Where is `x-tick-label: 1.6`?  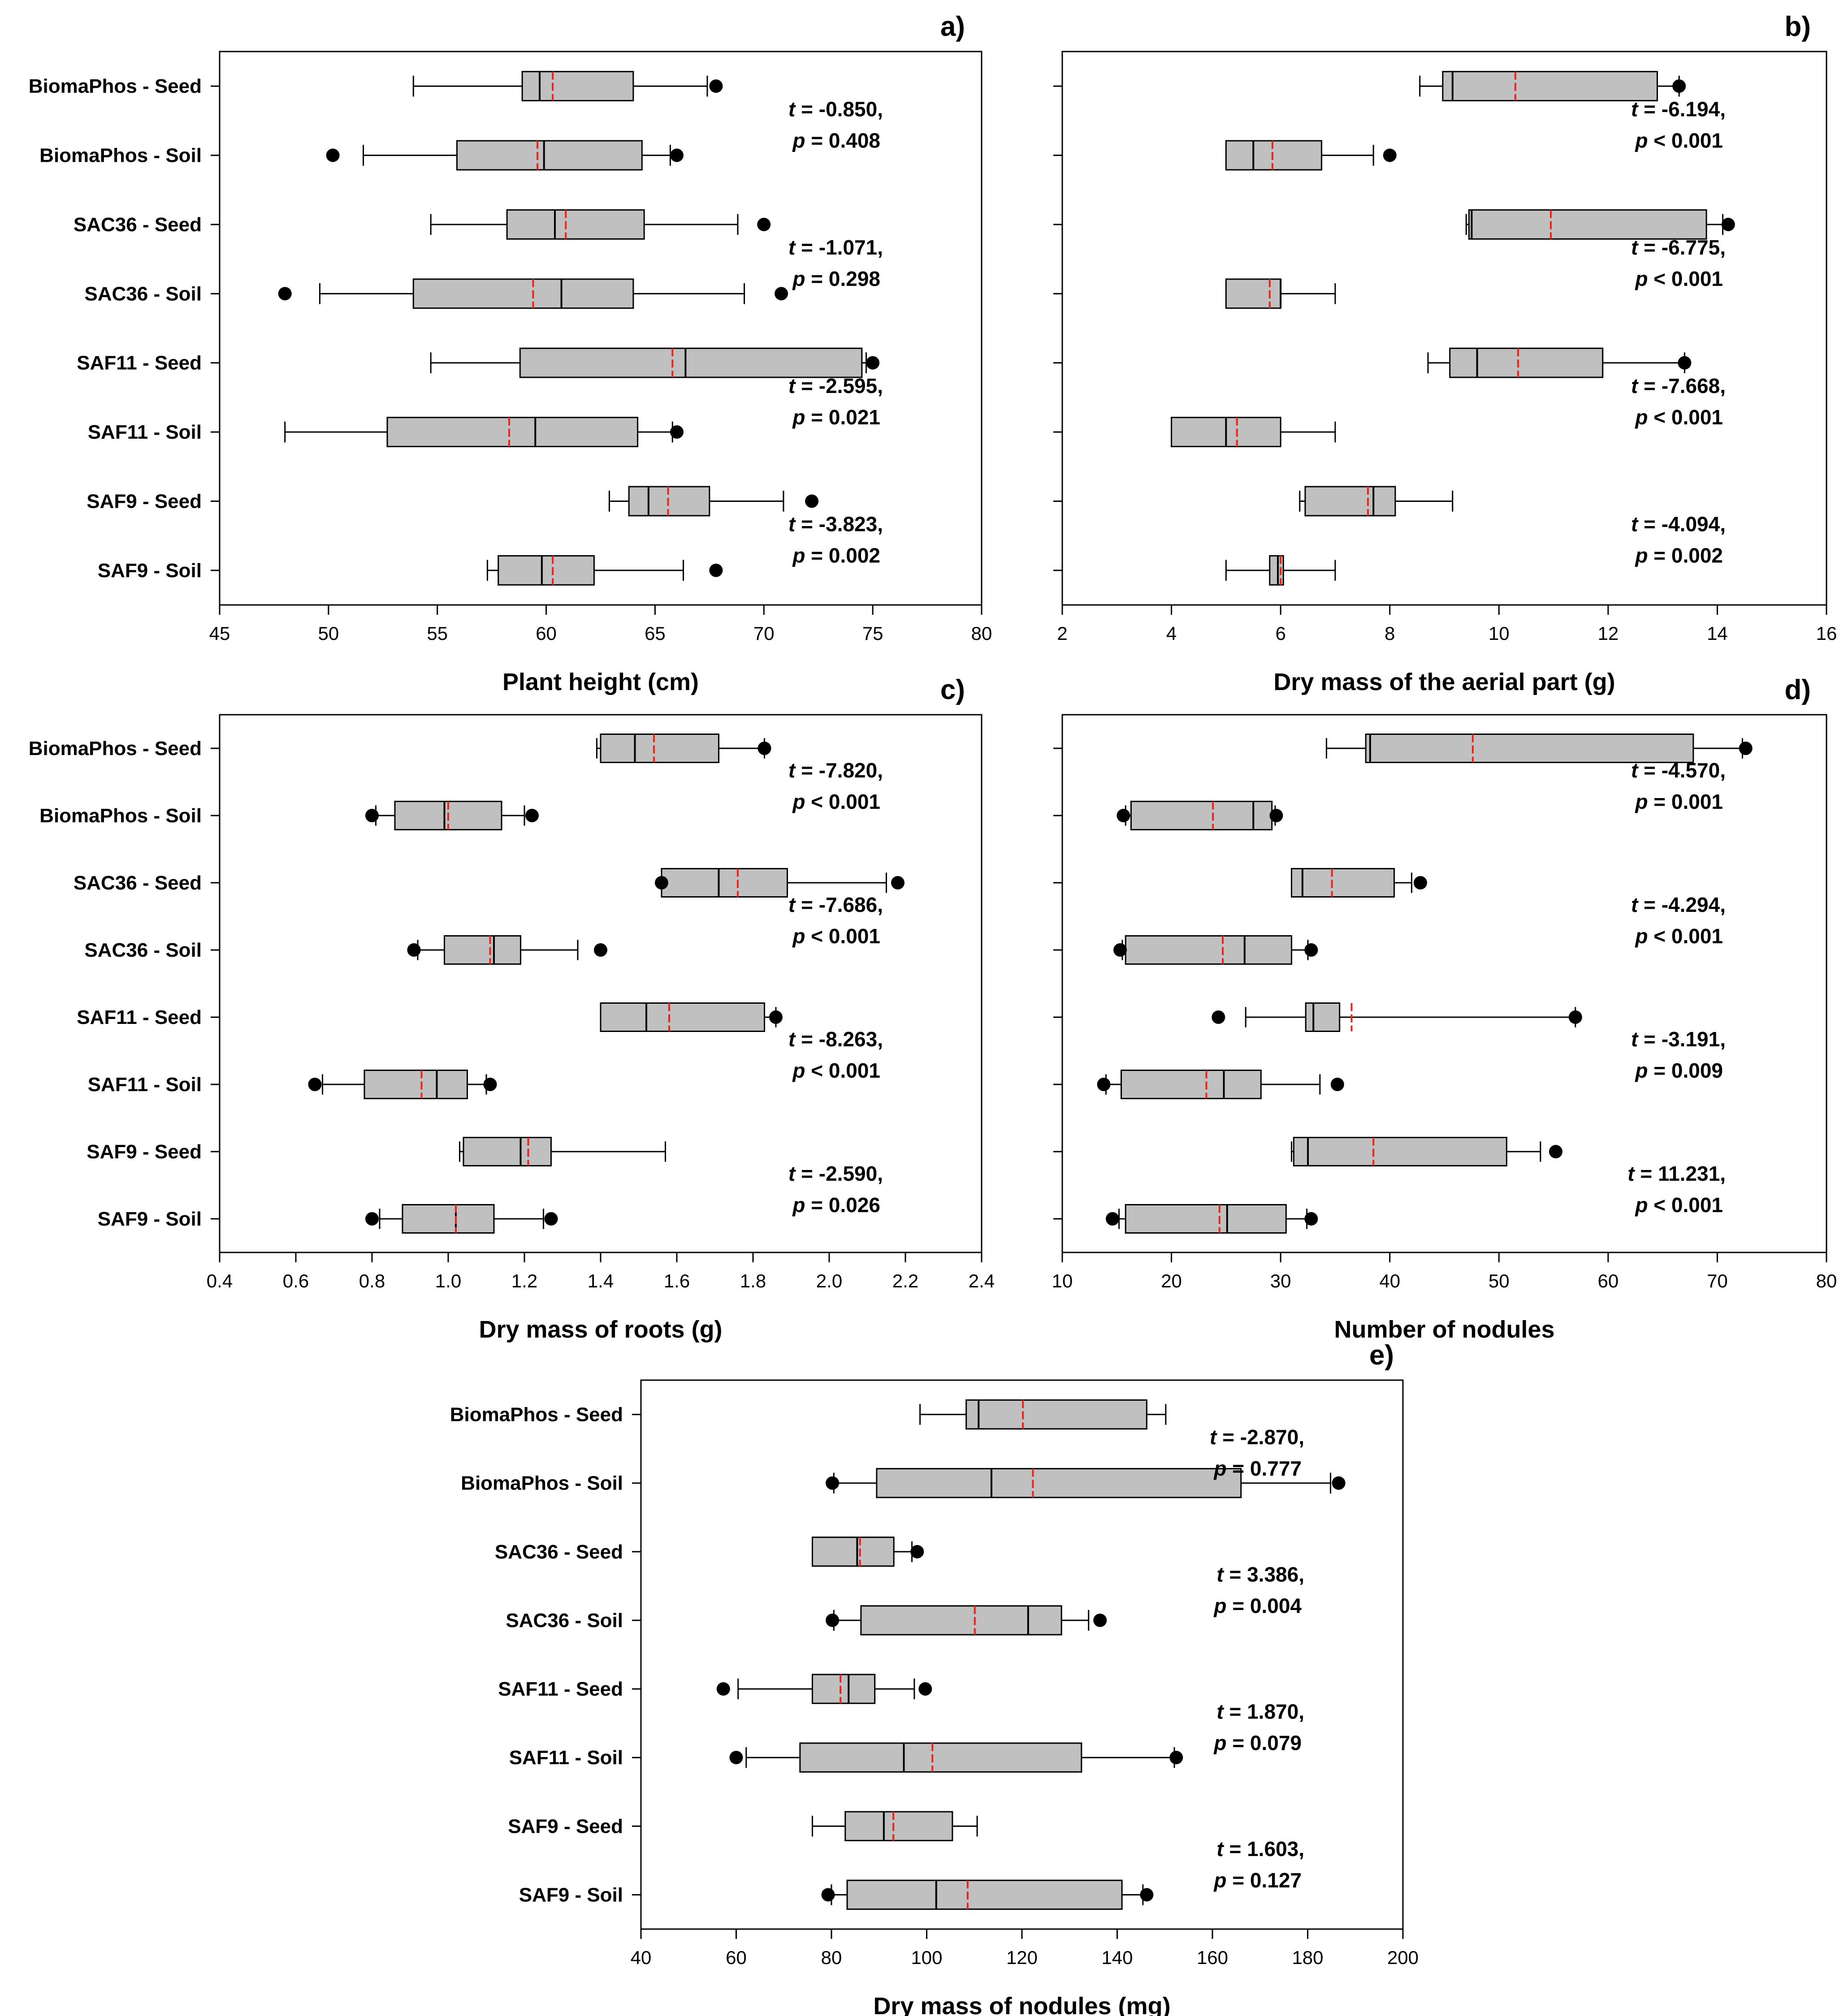
x-tick-label: 1.6 is located at coordinates (677, 1281).